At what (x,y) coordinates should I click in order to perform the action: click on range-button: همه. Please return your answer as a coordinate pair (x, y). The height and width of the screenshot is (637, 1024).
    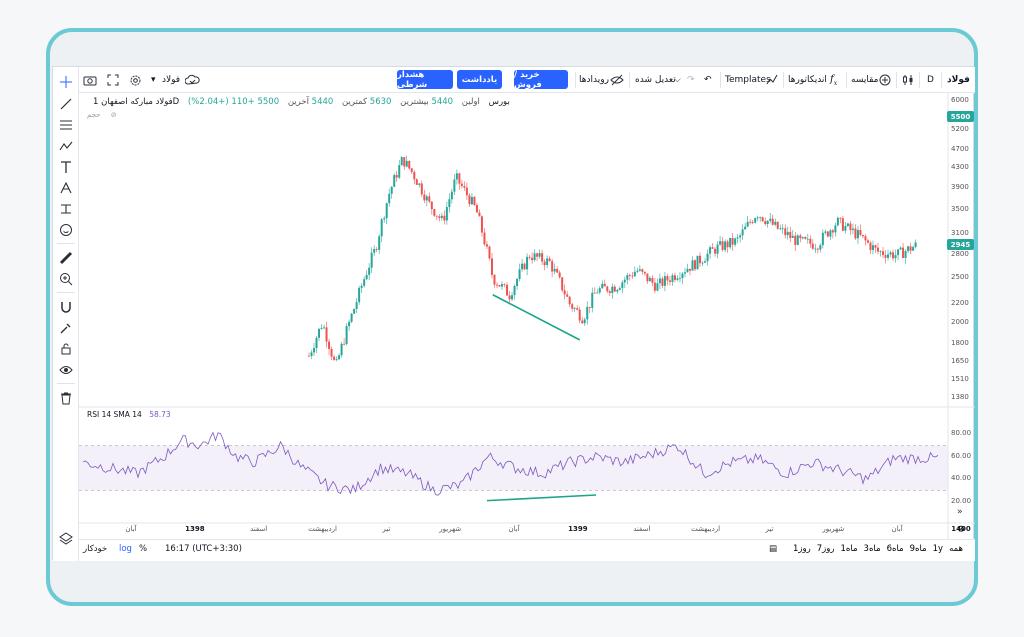
    Looking at the image, I should click on (956, 549).